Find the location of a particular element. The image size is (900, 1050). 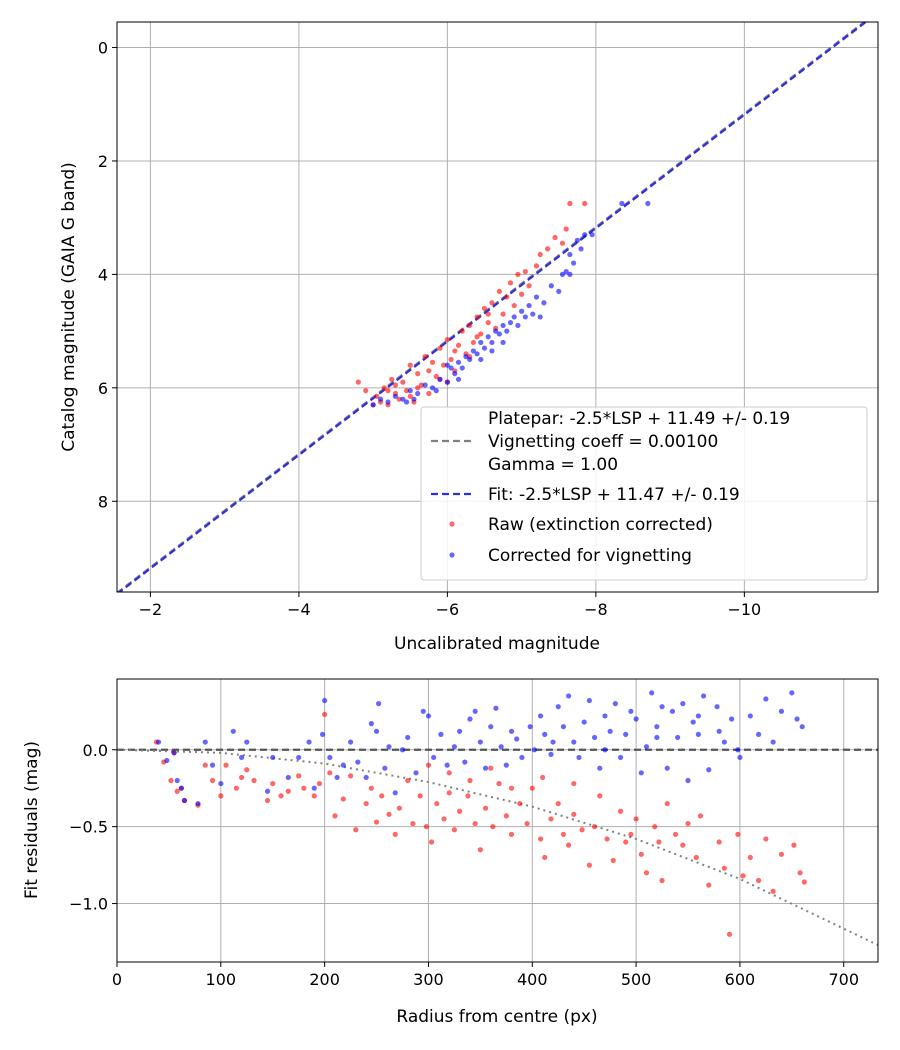

residuals-x-tick-label: 200 is located at coordinates (324, 979).